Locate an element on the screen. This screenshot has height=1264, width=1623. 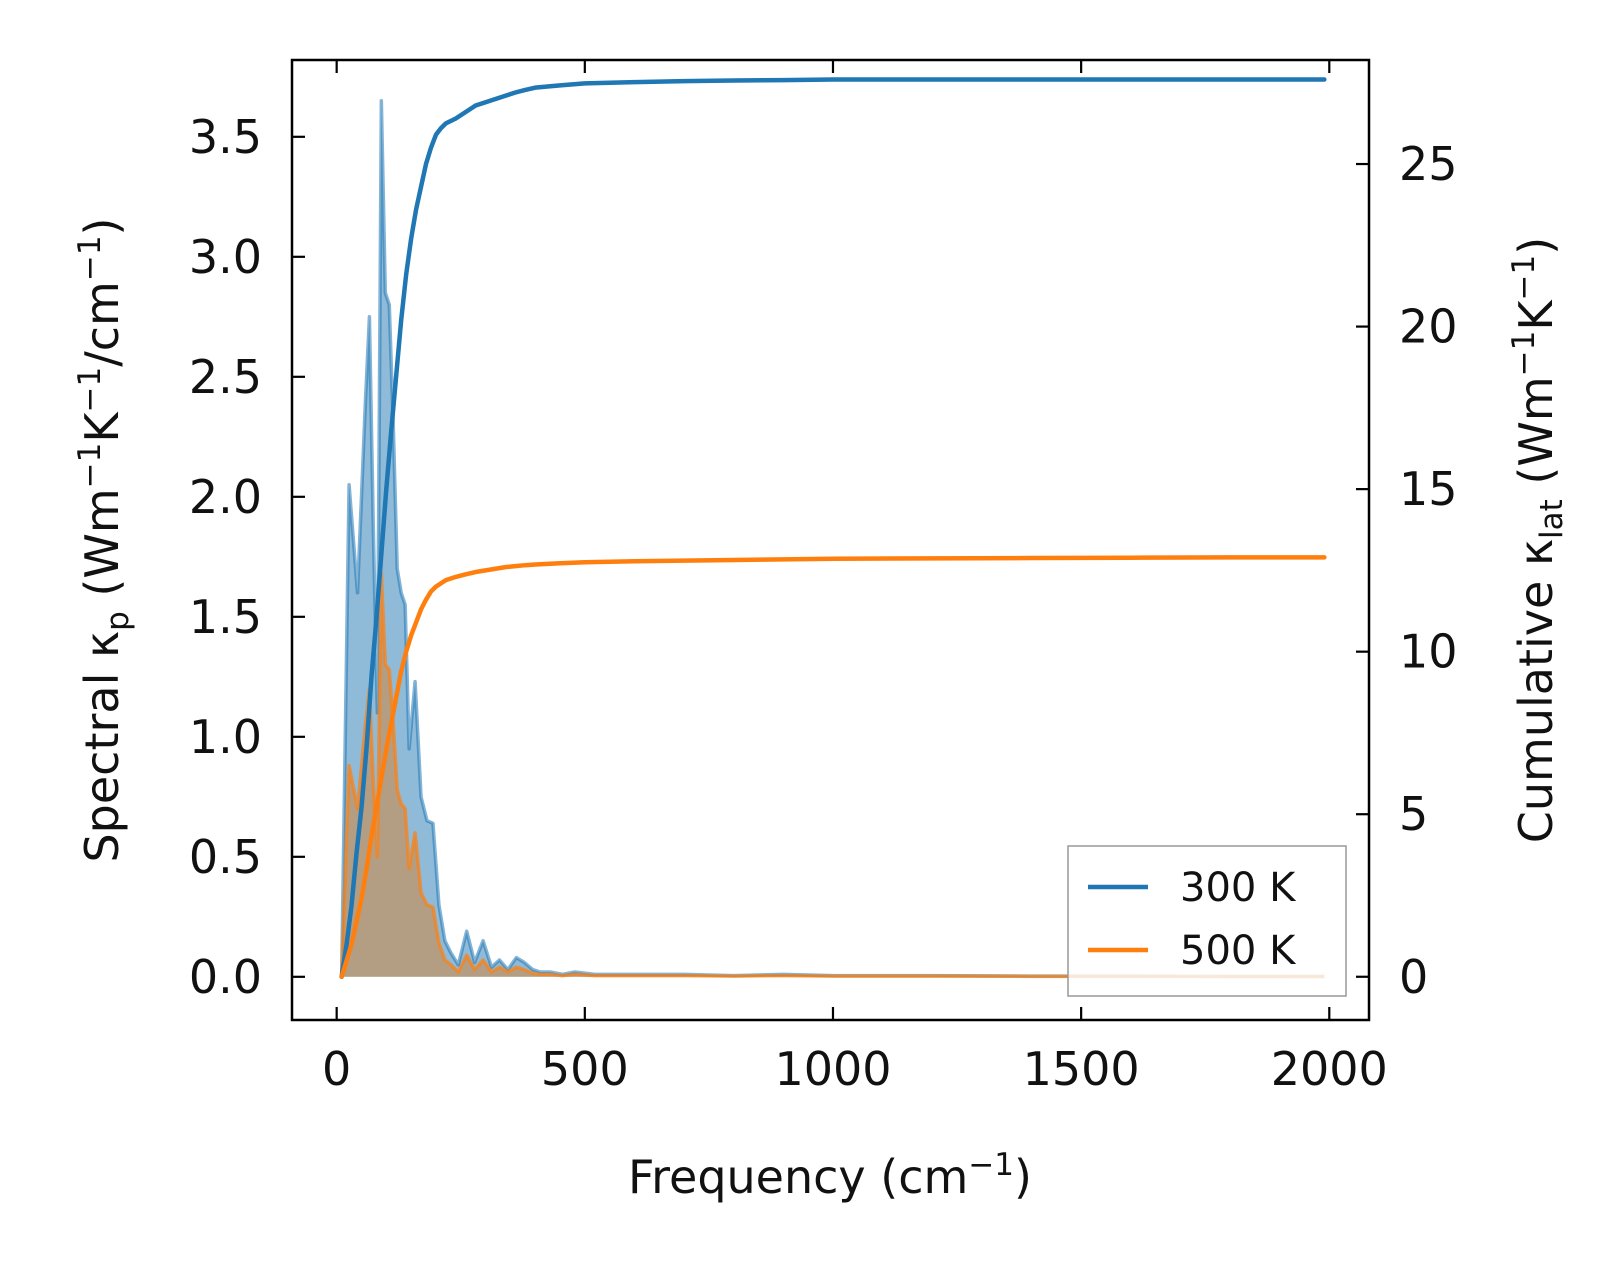
y-tick-label-left: 1.0 is located at coordinates (225, 737).